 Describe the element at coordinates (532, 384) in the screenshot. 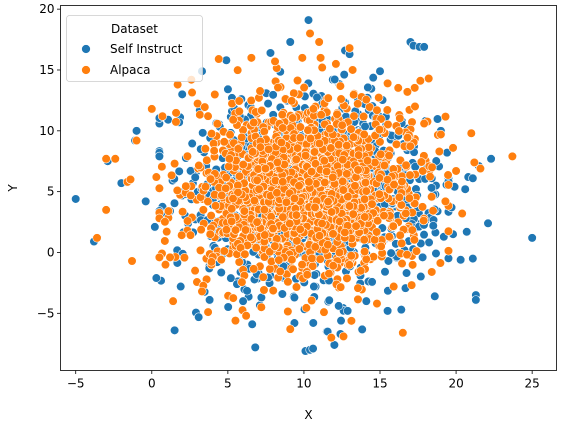

I see `x-tick-label: 25` at that location.